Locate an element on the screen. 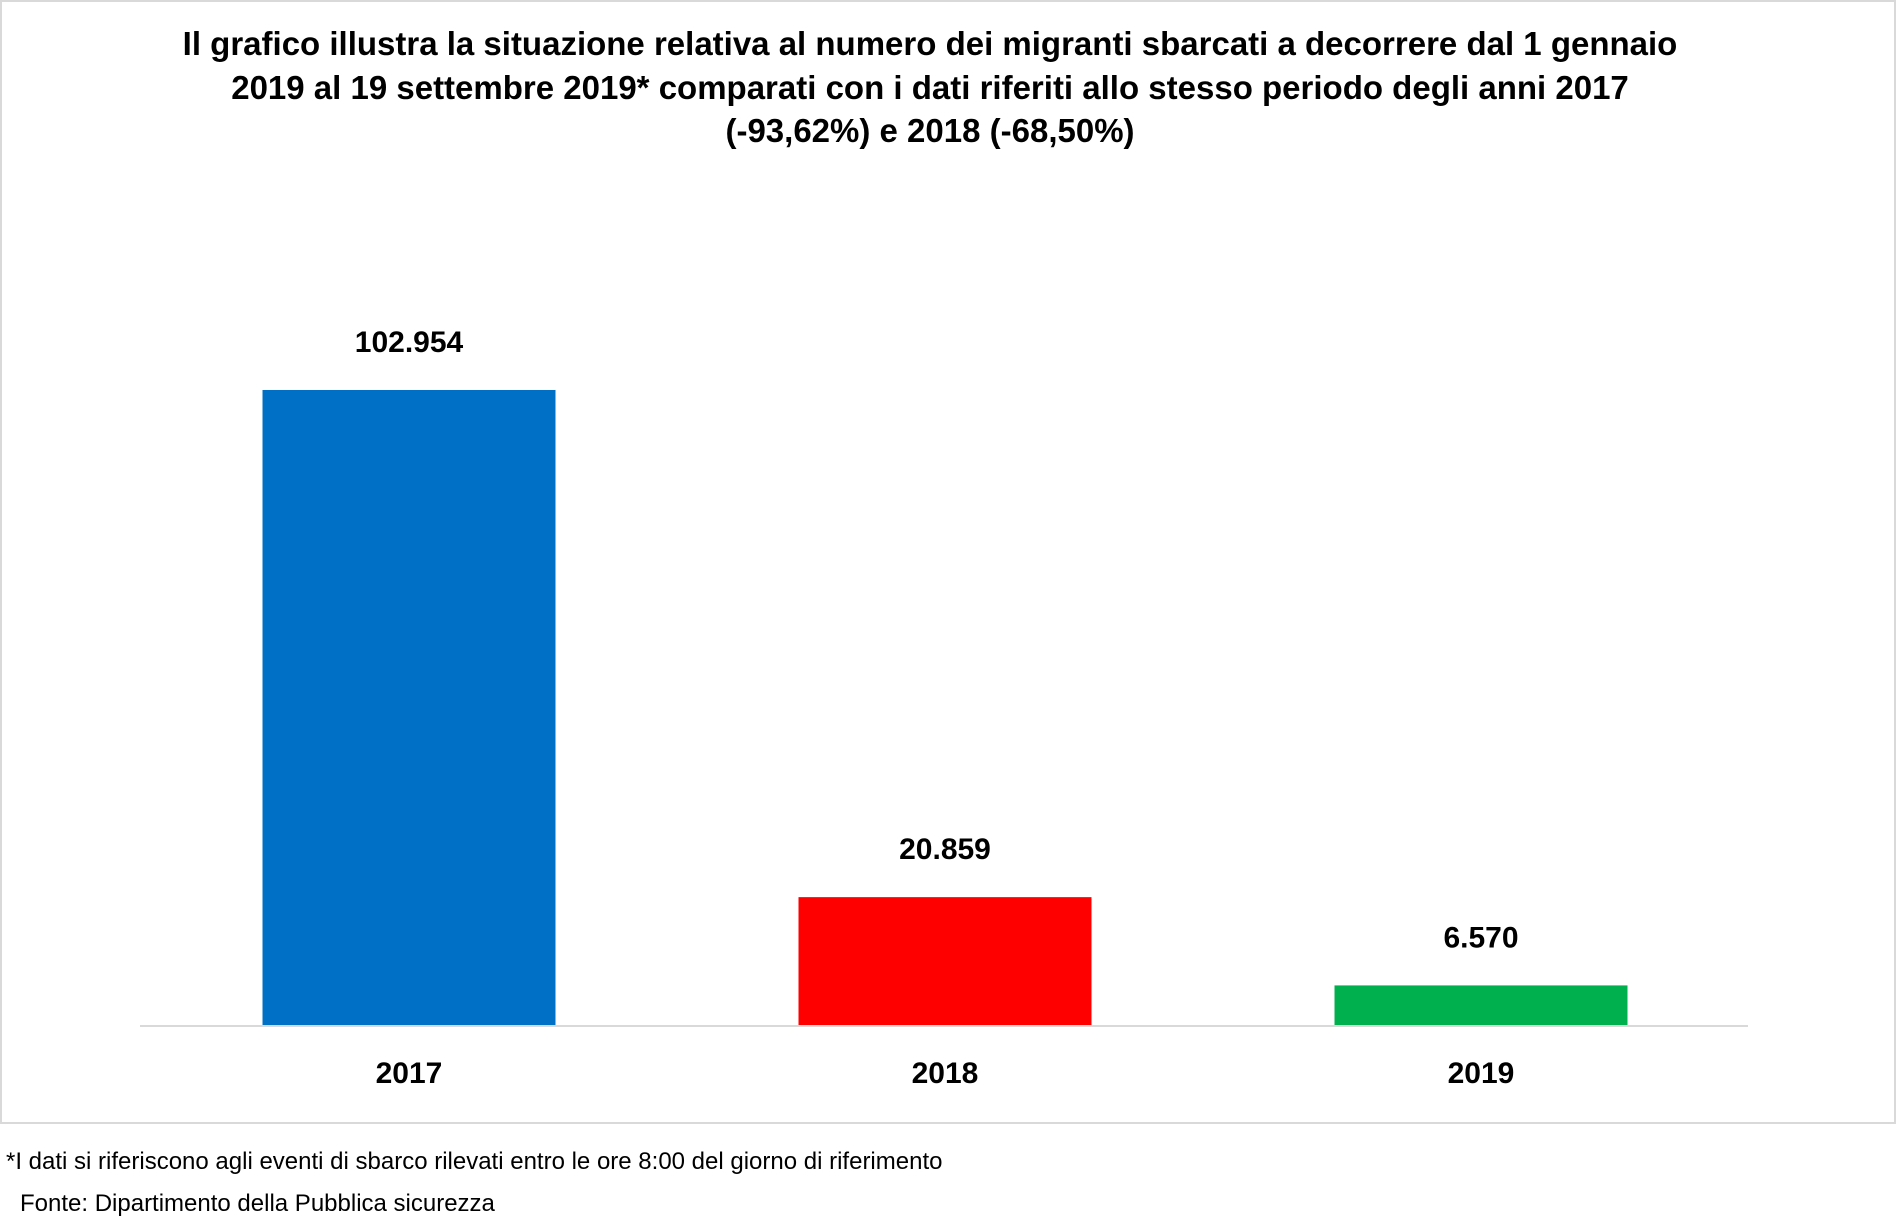 The image size is (1900, 1225). x-tick-label-2019: 2019 is located at coordinates (1481, 1073).